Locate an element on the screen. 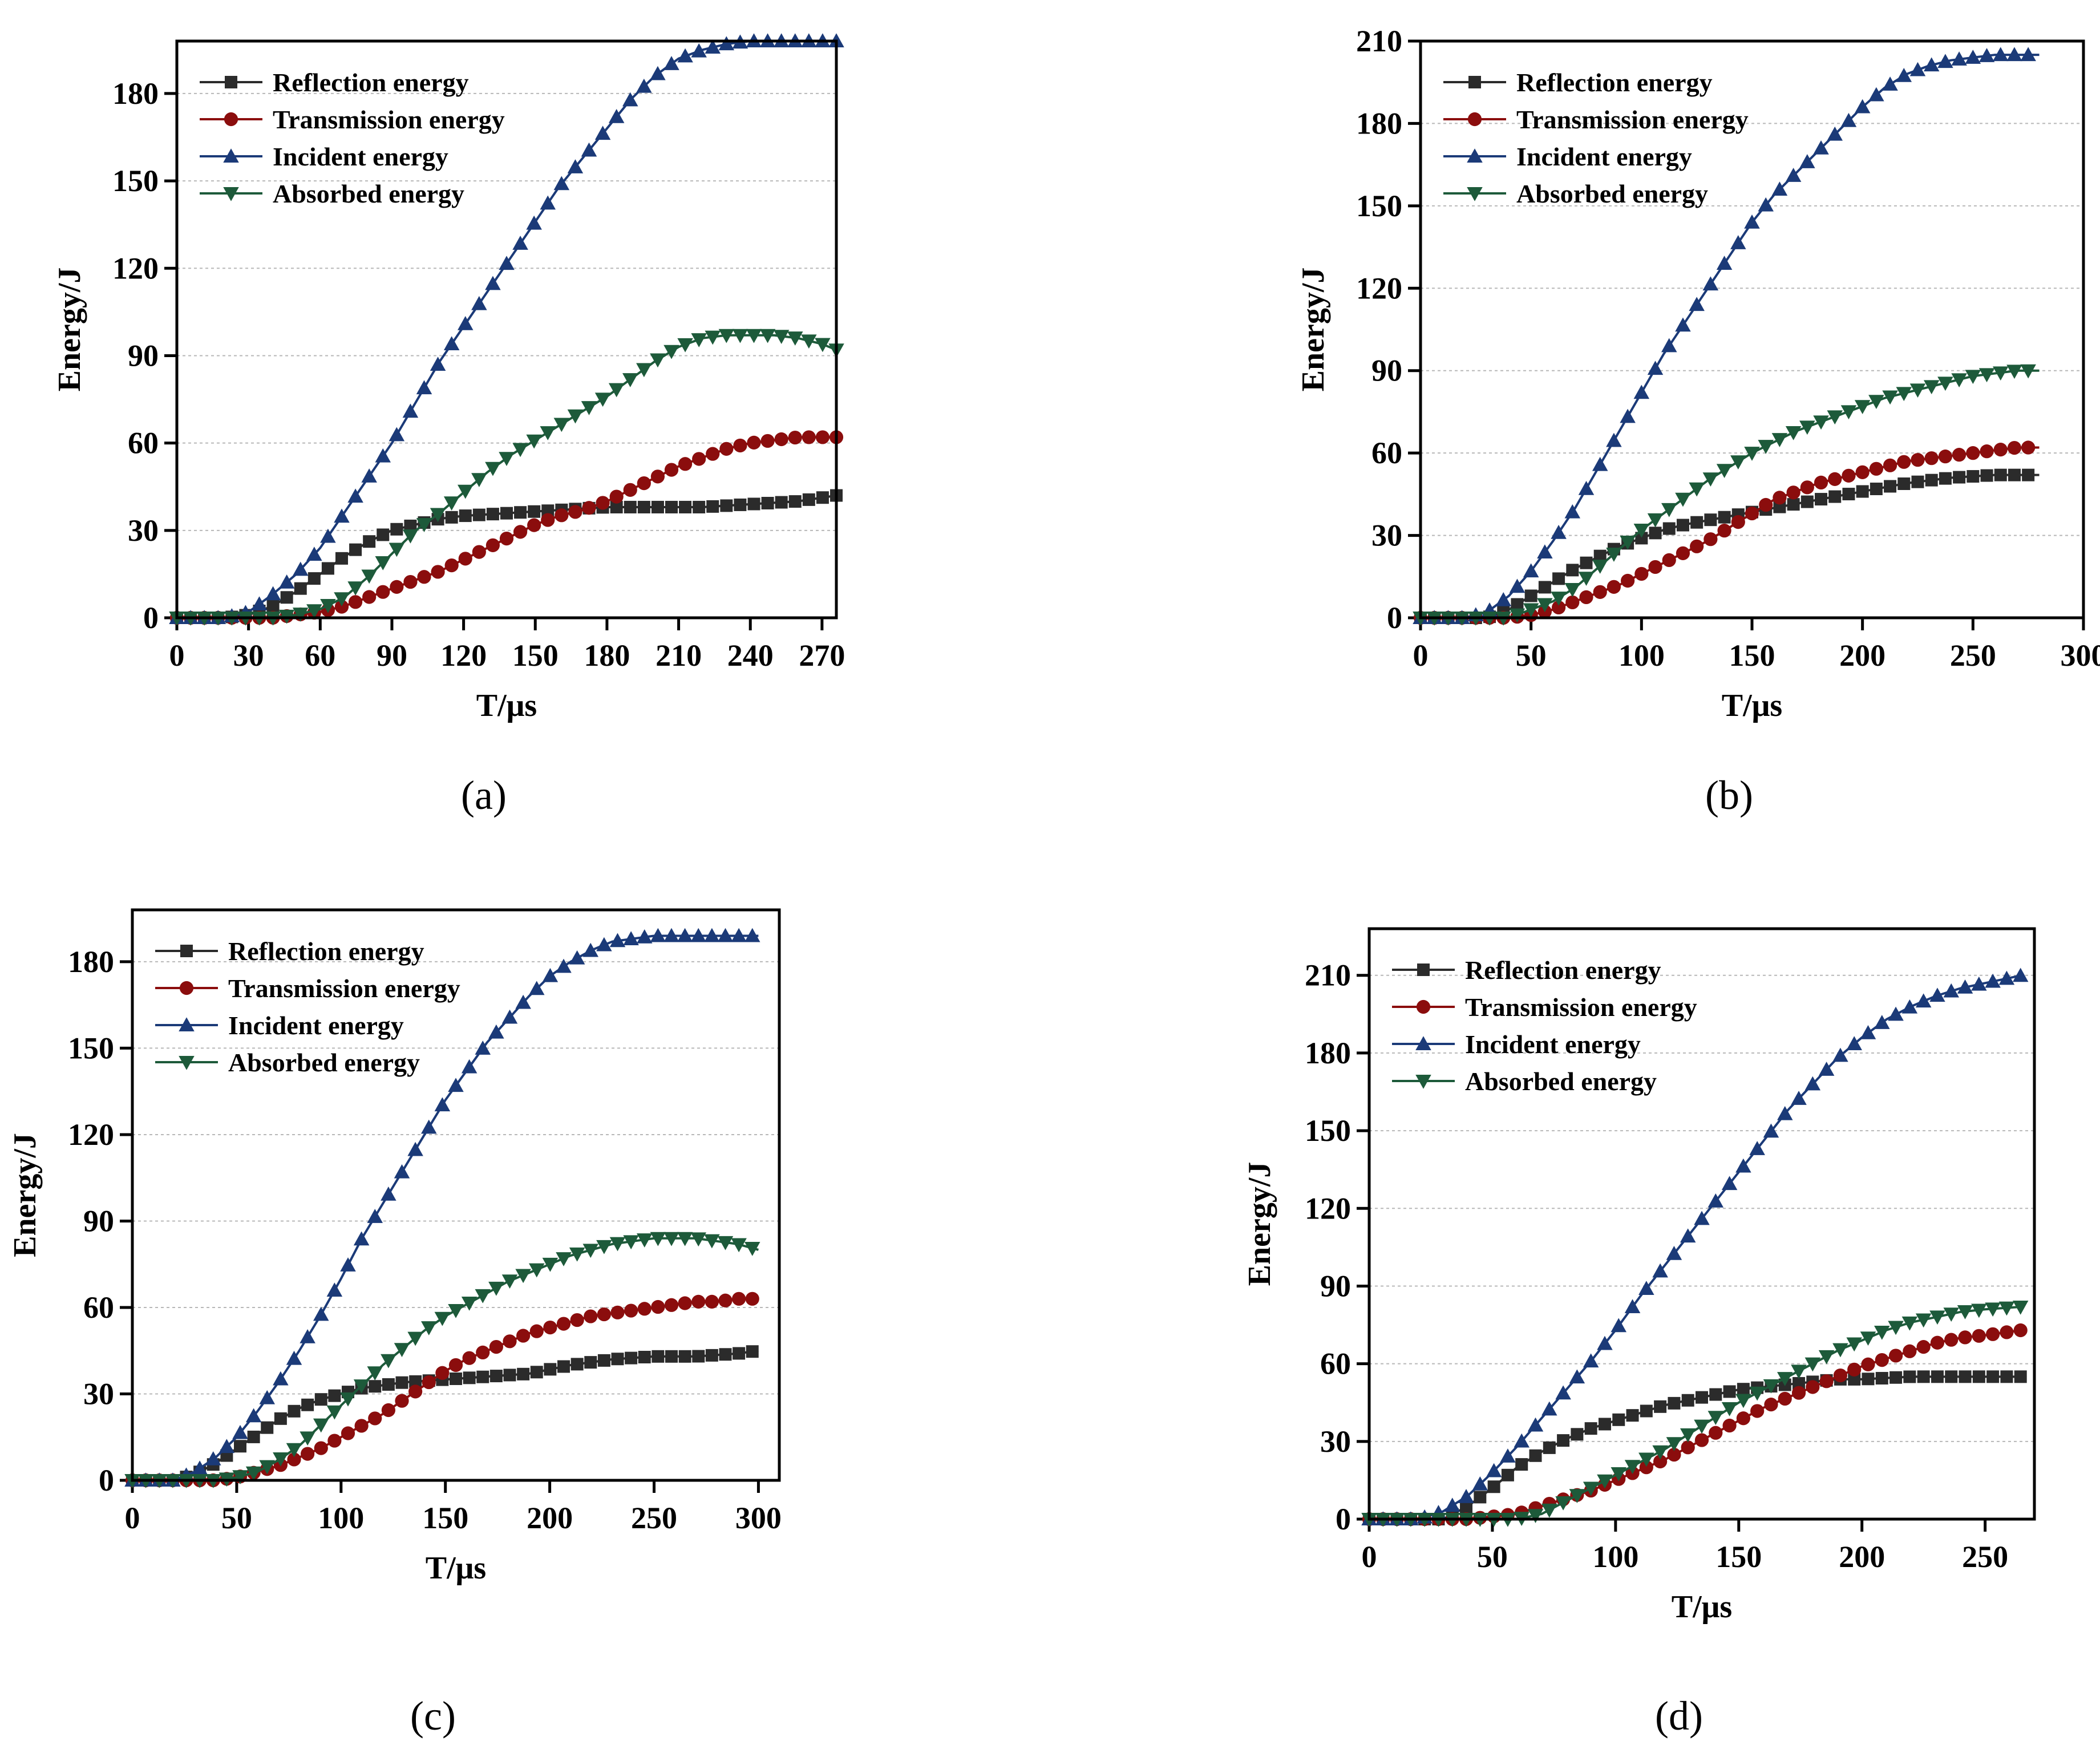 Image resolution: width=2100 pixels, height=1753 pixels. y-tick-label: 60 is located at coordinates (98, 1307).